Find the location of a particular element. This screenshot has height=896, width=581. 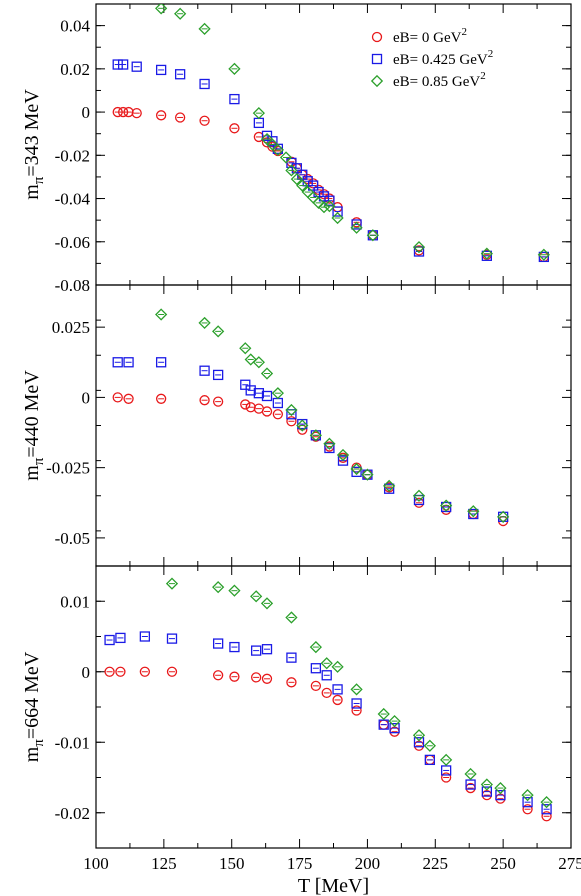

x-tick-label: 275 is located at coordinates (569, 863).